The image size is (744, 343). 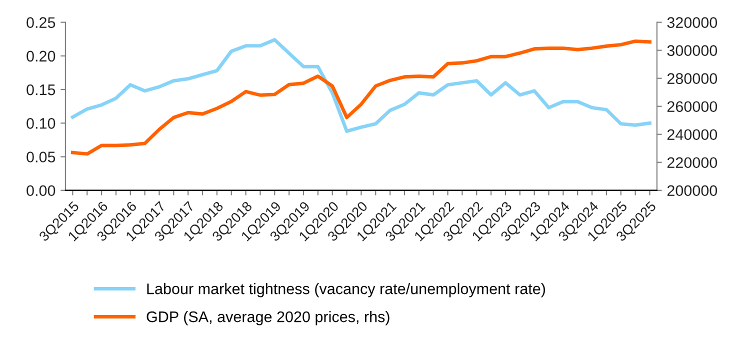 What do you see at coordinates (41, 90) in the screenshot?
I see `y-tick-label: 0.15` at bounding box center [41, 90].